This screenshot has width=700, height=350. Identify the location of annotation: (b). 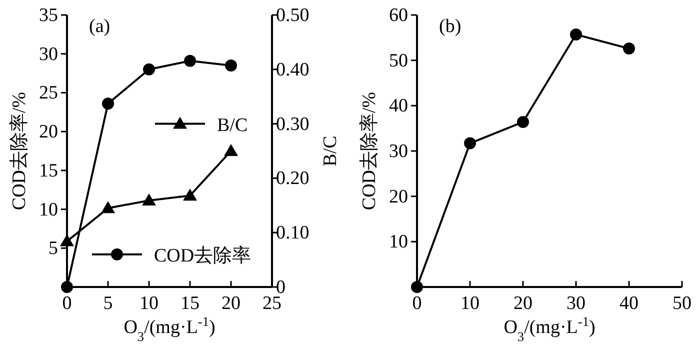
(450, 26).